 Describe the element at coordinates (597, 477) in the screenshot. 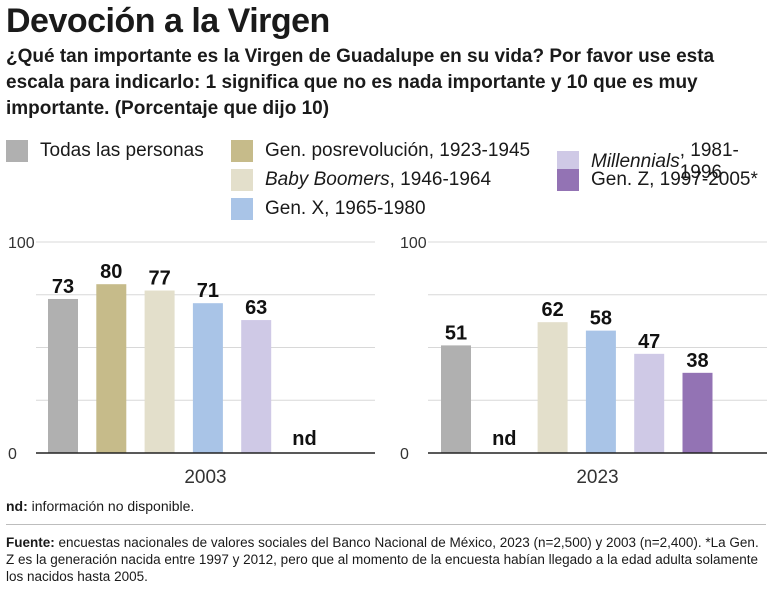

I see `x-category-label: 2023` at that location.